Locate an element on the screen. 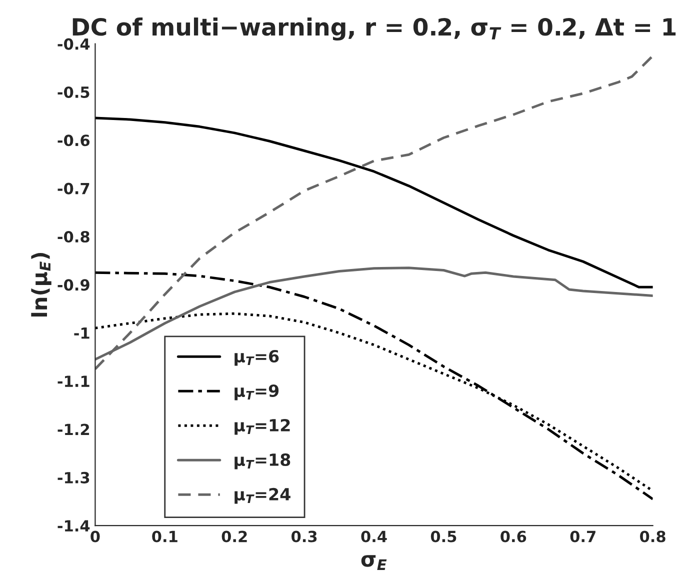 This screenshot has width=680, height=584. legend-label: μ$_{T}$=9 is located at coordinates (256, 392).